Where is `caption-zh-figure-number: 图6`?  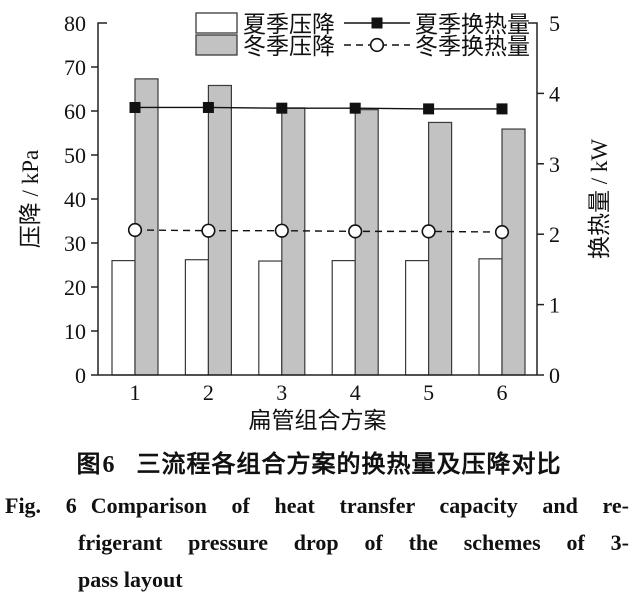
caption-zh-figure-number: 图6 is located at coordinates (96, 465).